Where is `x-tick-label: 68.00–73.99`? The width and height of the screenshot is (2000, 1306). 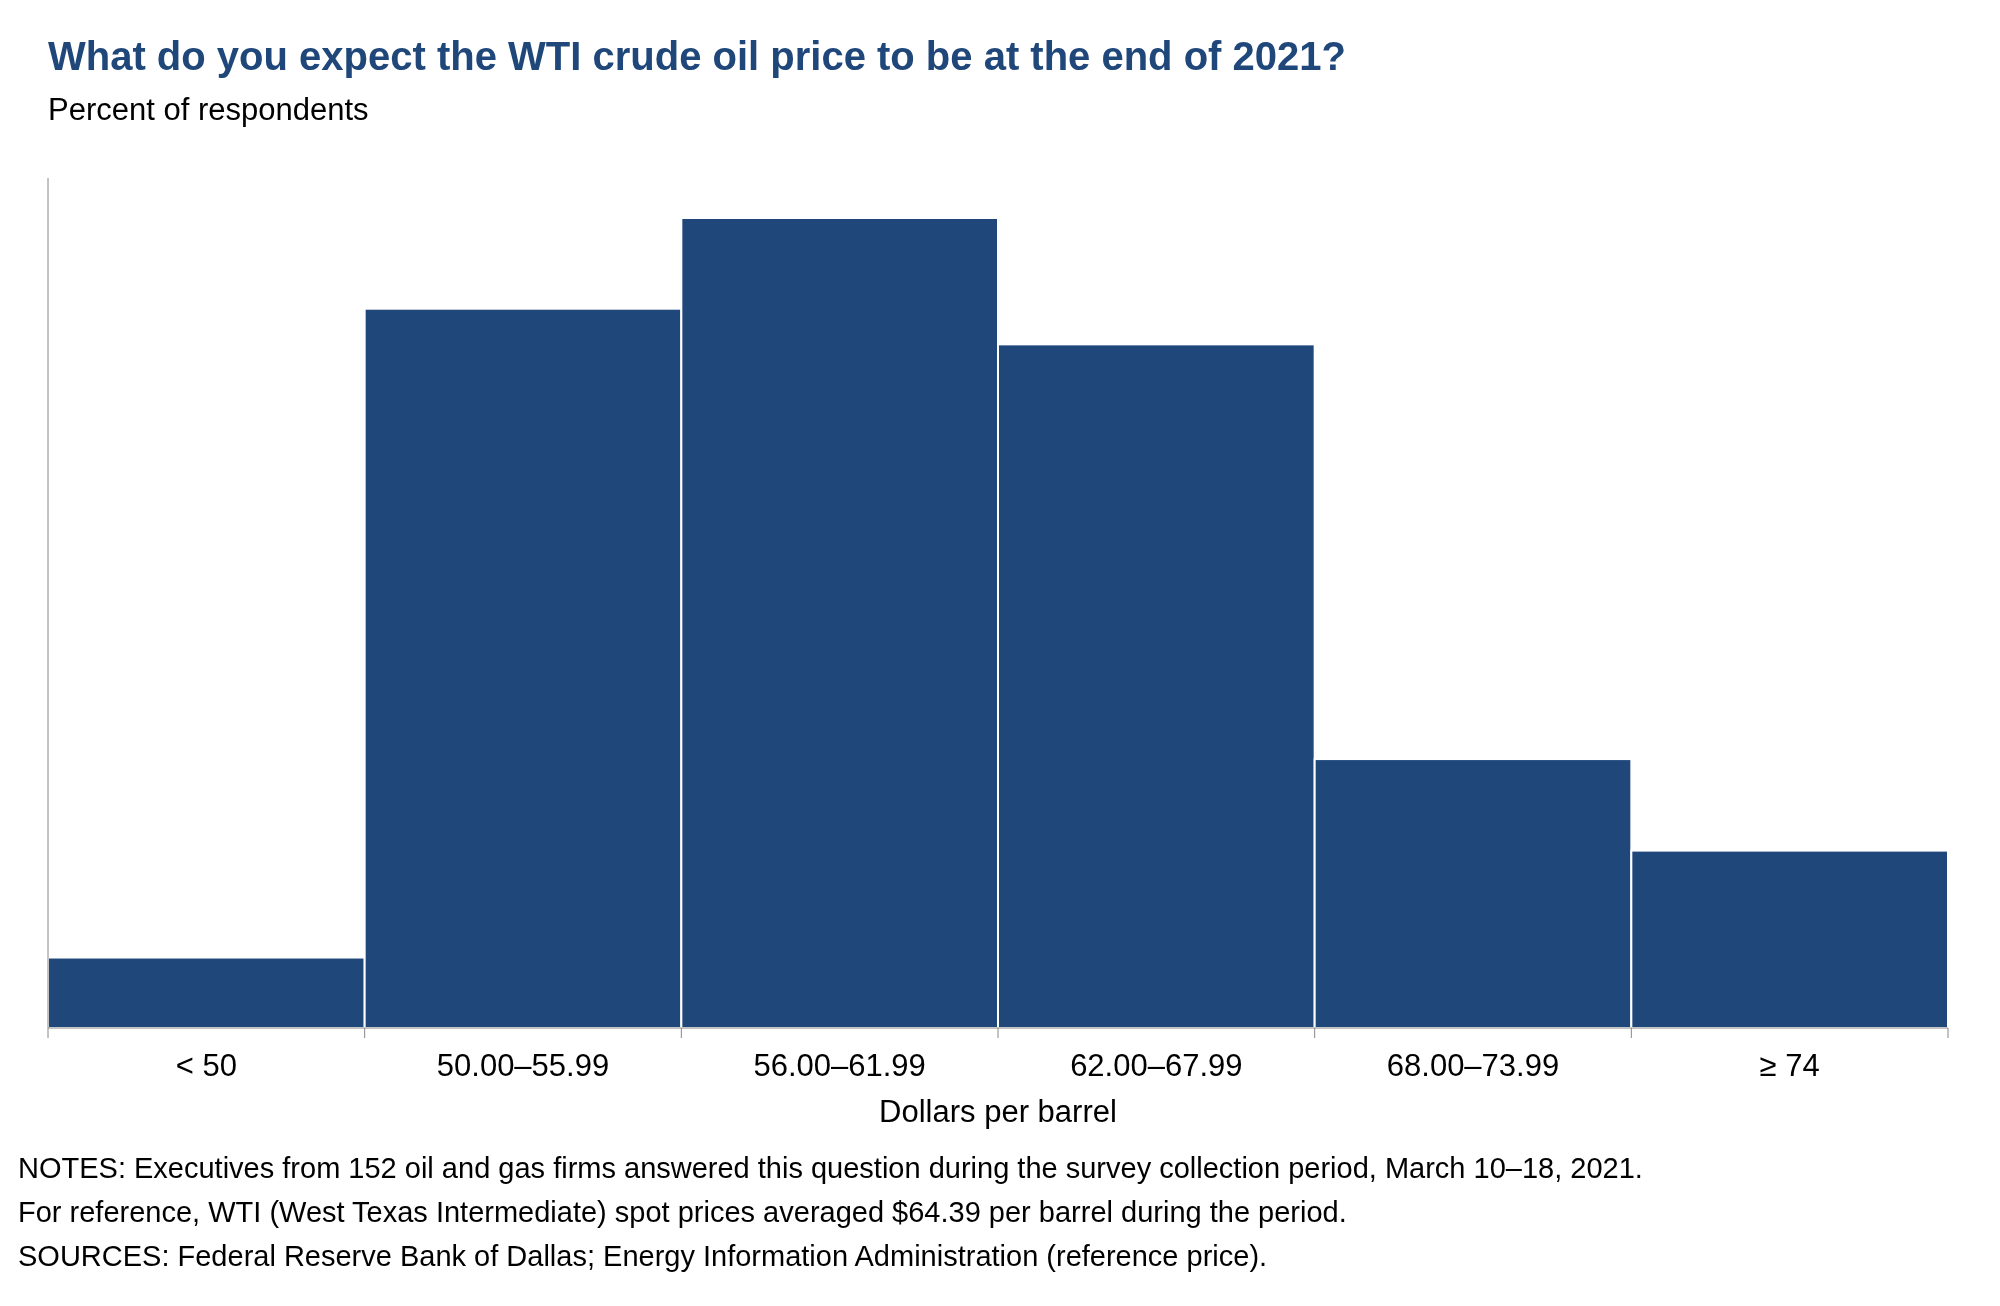 x-tick-label: 68.00–73.99 is located at coordinates (1473, 1065).